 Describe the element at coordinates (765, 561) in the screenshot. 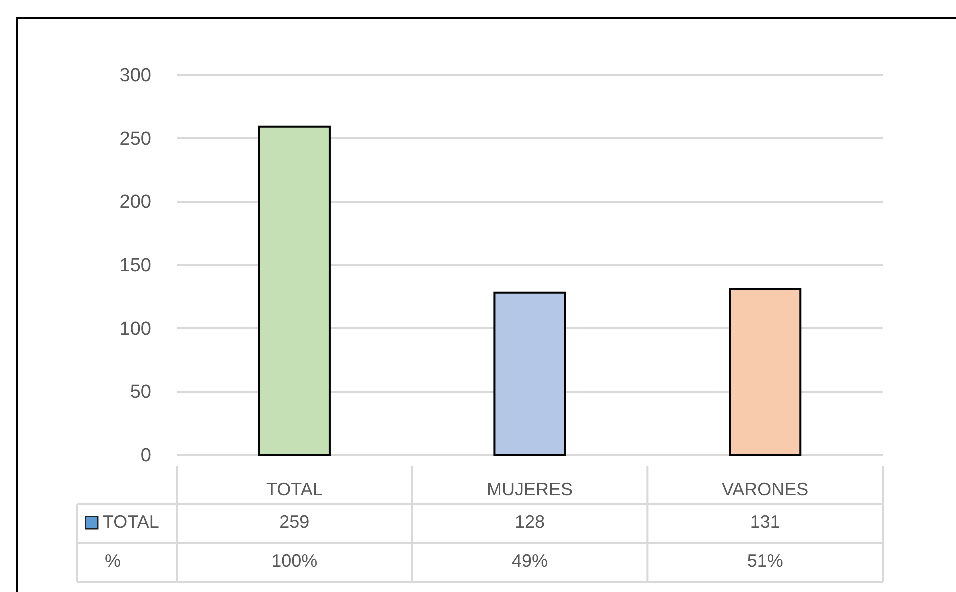

I see `text: 51%` at that location.